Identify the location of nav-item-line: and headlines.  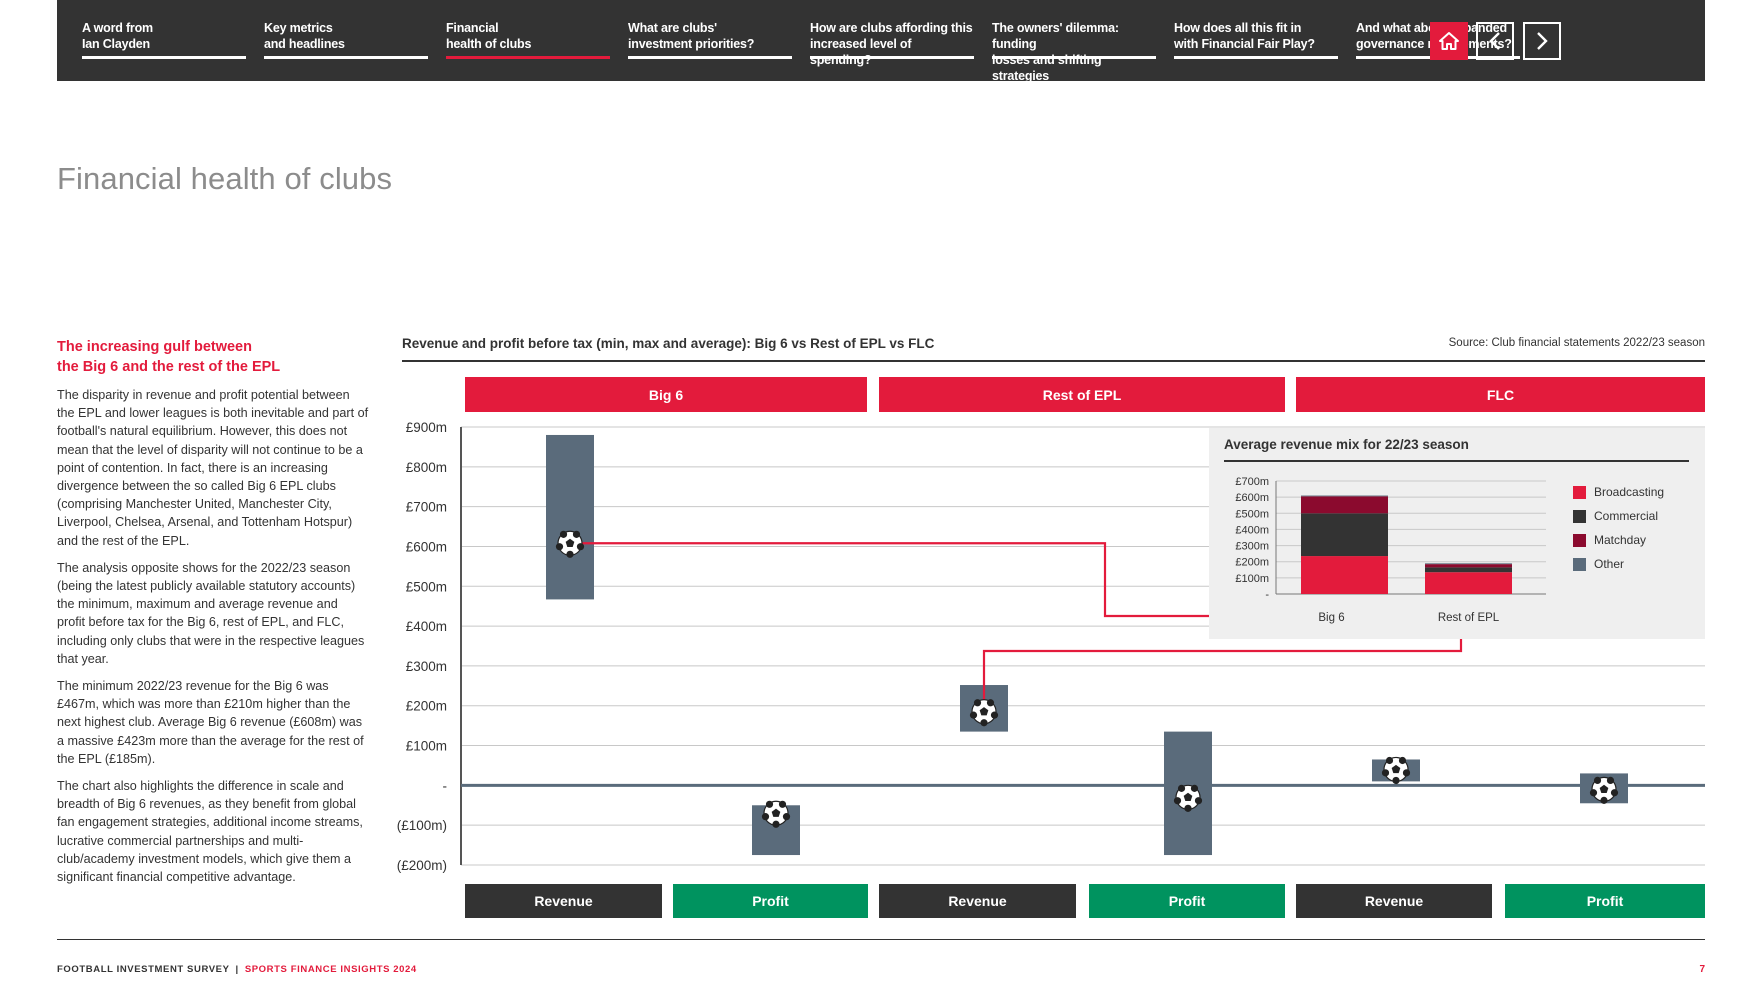
(304, 44).